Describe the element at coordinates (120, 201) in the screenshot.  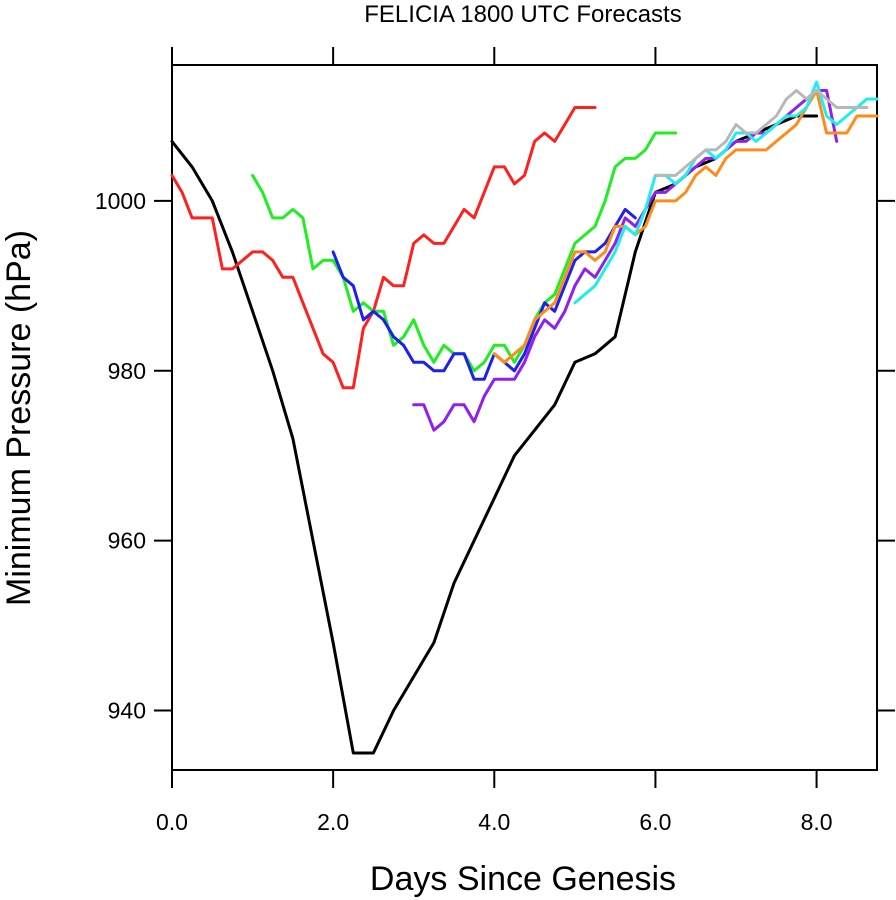
I see `y-tick-label: 1000` at that location.